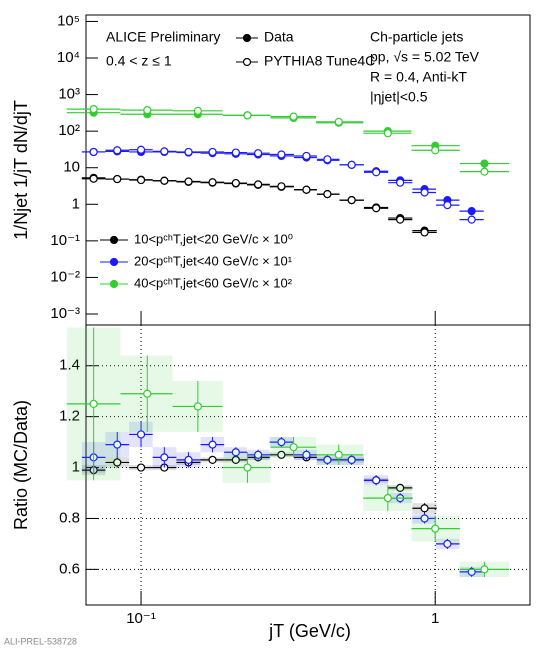 This screenshot has width=544, height=650. I want to click on y-tick-label: 10⁵, so click(68, 20).